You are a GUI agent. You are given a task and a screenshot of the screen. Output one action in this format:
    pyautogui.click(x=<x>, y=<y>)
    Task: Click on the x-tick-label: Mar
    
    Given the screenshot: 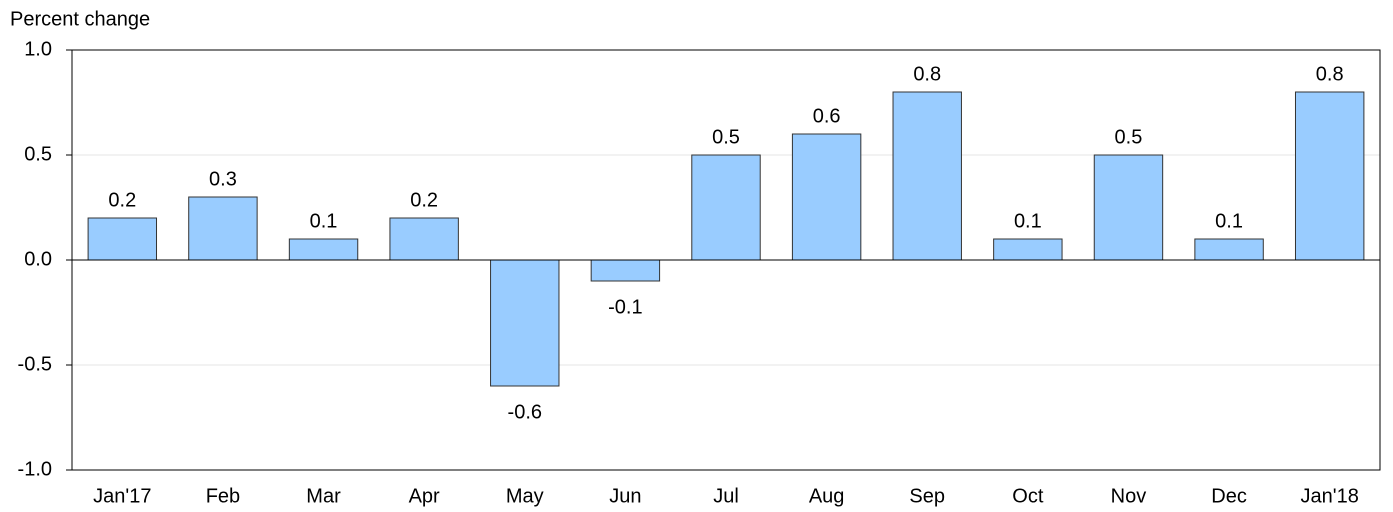 What is the action you would take?
    pyautogui.click(x=323, y=496)
    